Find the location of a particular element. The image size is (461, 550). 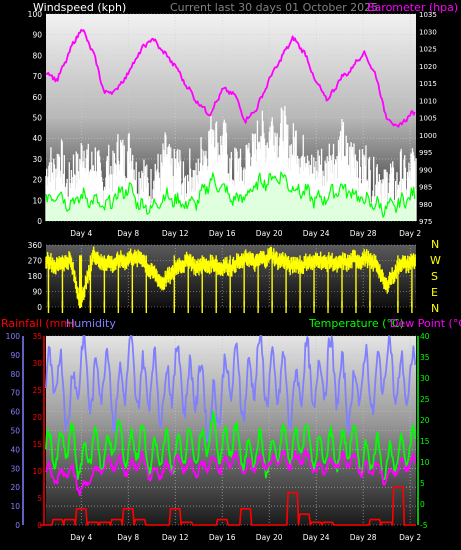

rain-y-tick-label: 25 is located at coordinates (37, 390).